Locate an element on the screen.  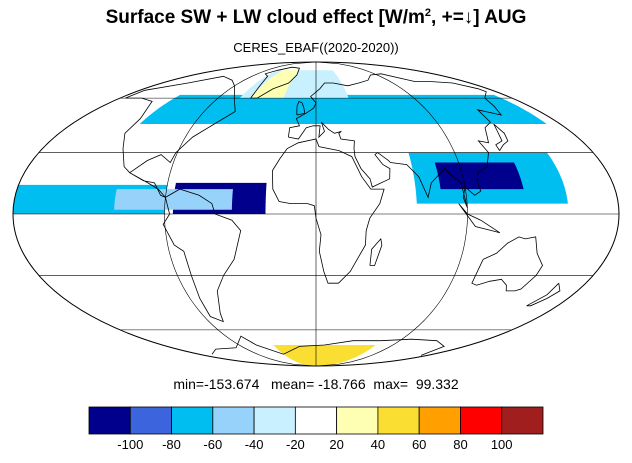
colorbar-tick-label: -80 is located at coordinates (171, 444).